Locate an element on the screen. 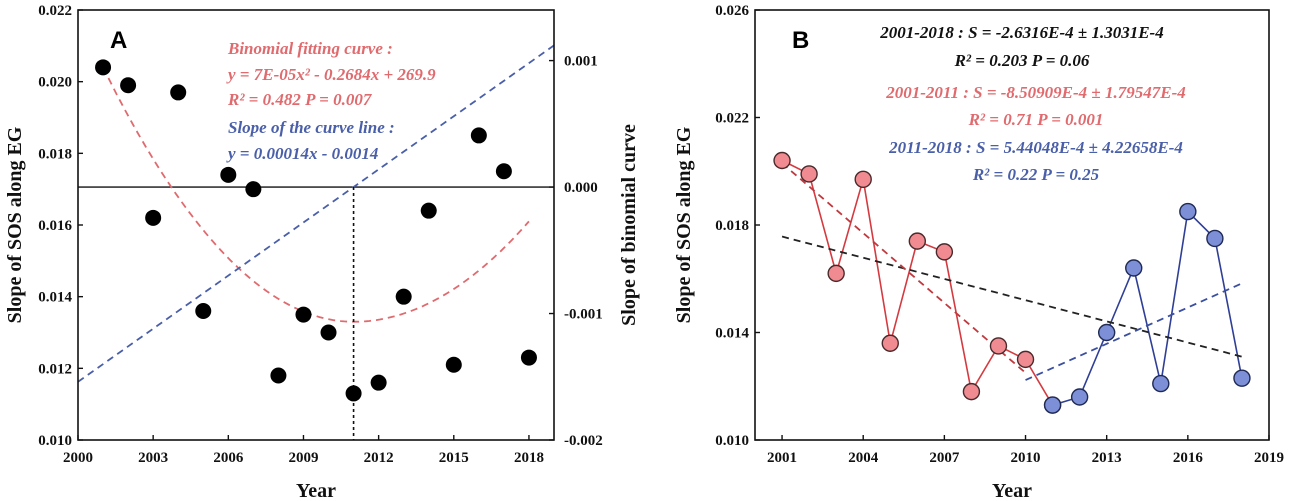 This screenshot has height=501, width=1299. point-2001-2011-2005 is located at coordinates (890, 343).